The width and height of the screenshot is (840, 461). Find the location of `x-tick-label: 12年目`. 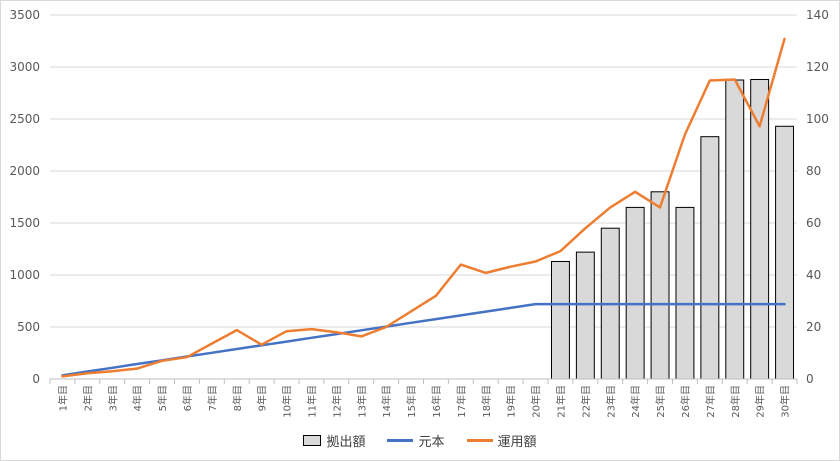

x-tick-label: 12年目 is located at coordinates (336, 401).